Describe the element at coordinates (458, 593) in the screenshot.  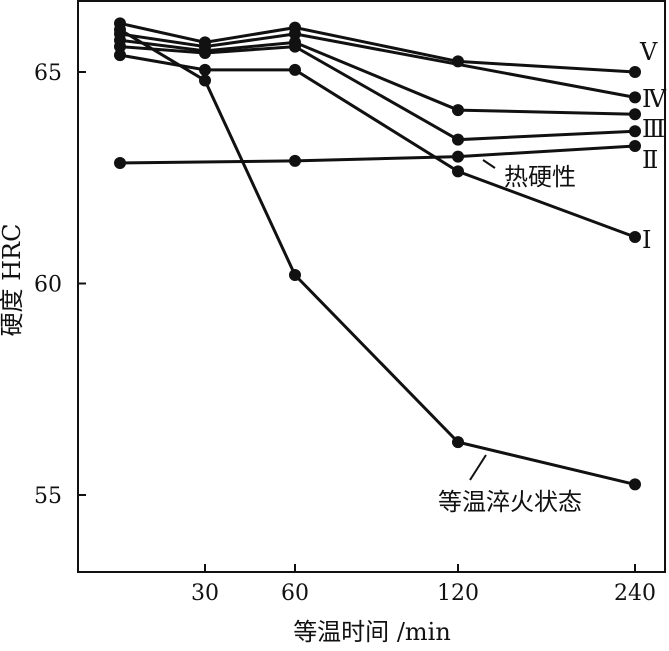
I see `x-tick-label: 120` at that location.